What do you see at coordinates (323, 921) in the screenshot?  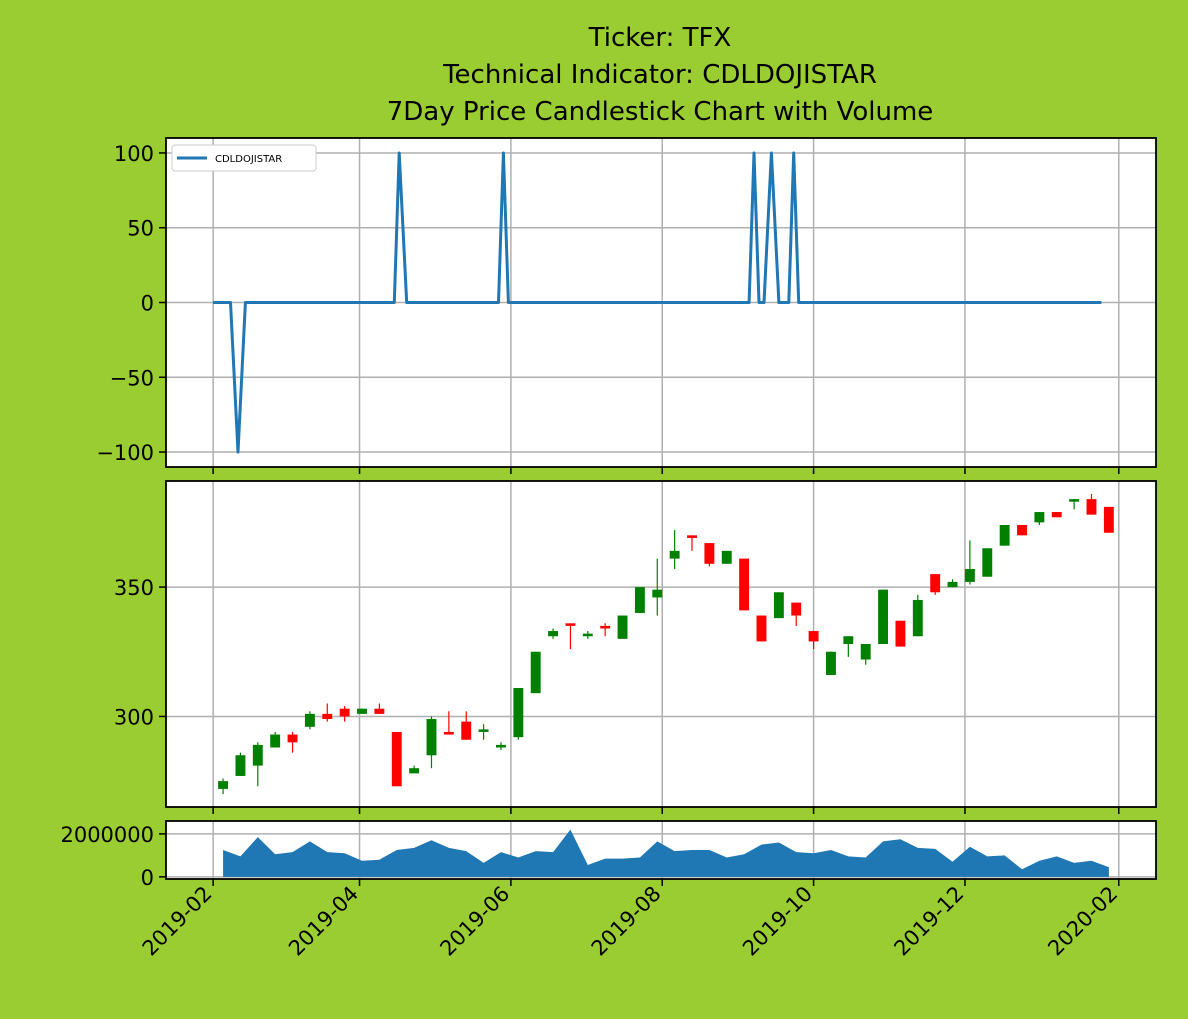 I see `x-tick-label: 2019-04` at bounding box center [323, 921].